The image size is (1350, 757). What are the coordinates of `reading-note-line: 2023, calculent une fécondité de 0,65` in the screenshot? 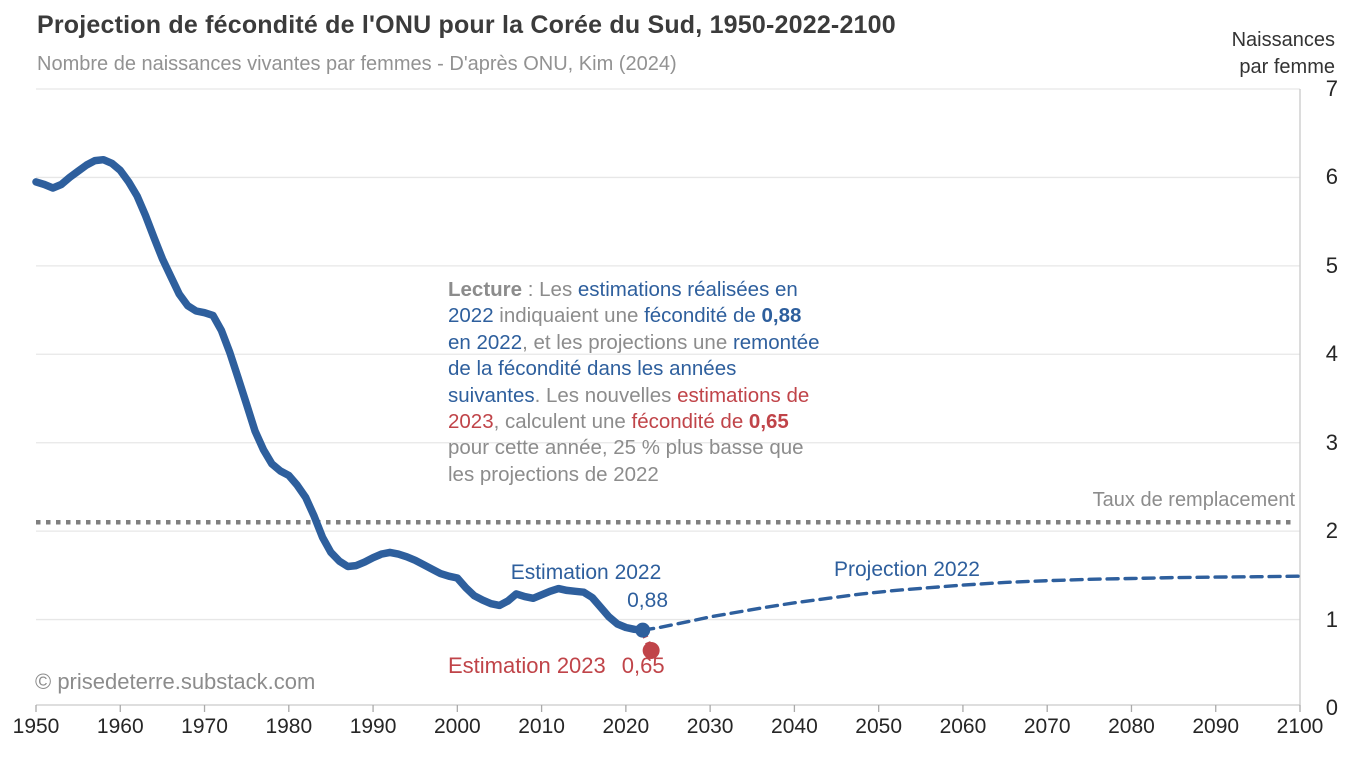 It's located at (664, 422).